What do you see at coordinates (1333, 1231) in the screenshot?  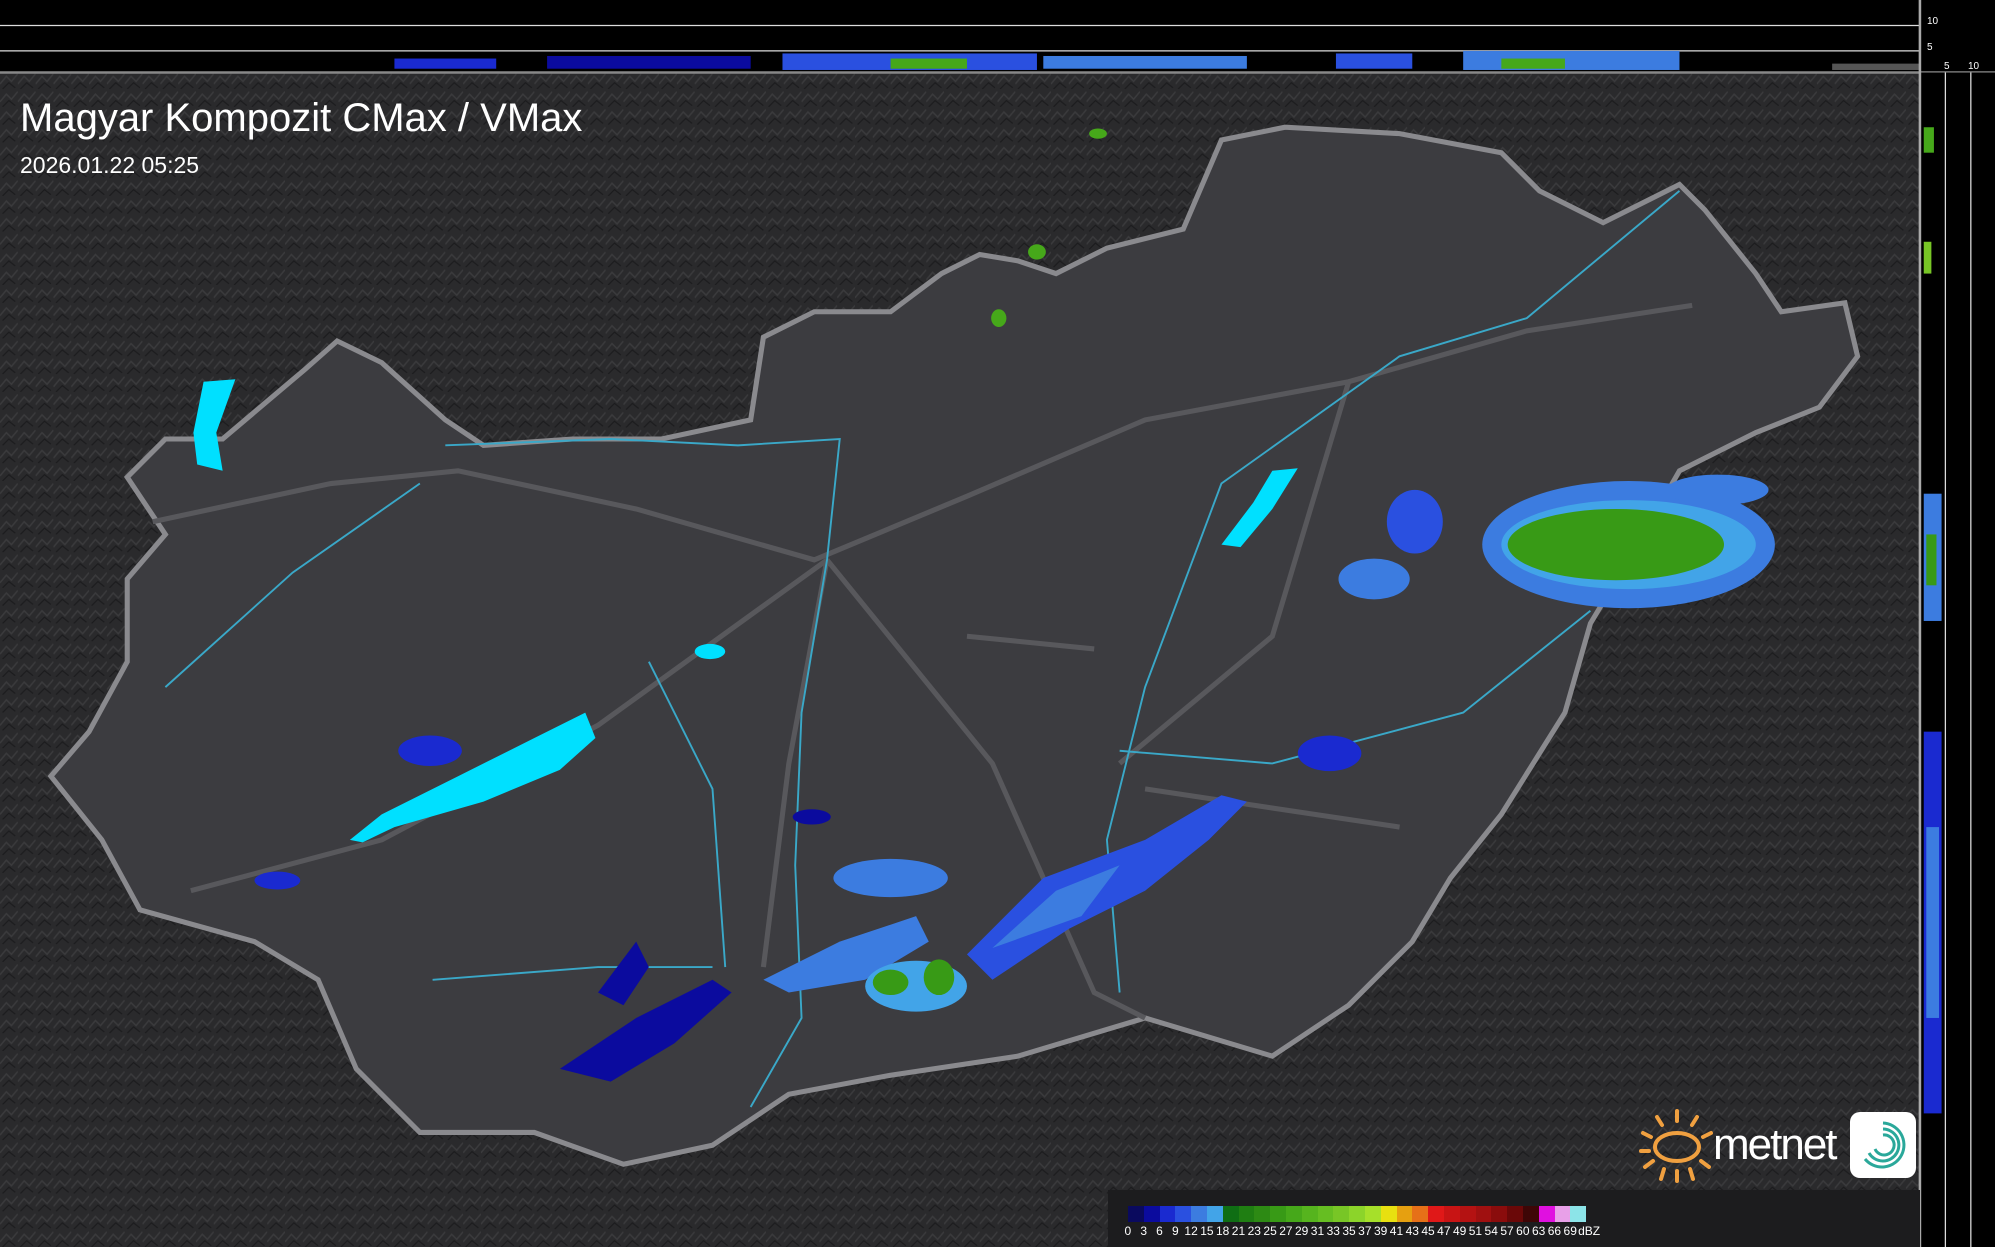 I see `legend-tick: 33` at bounding box center [1333, 1231].